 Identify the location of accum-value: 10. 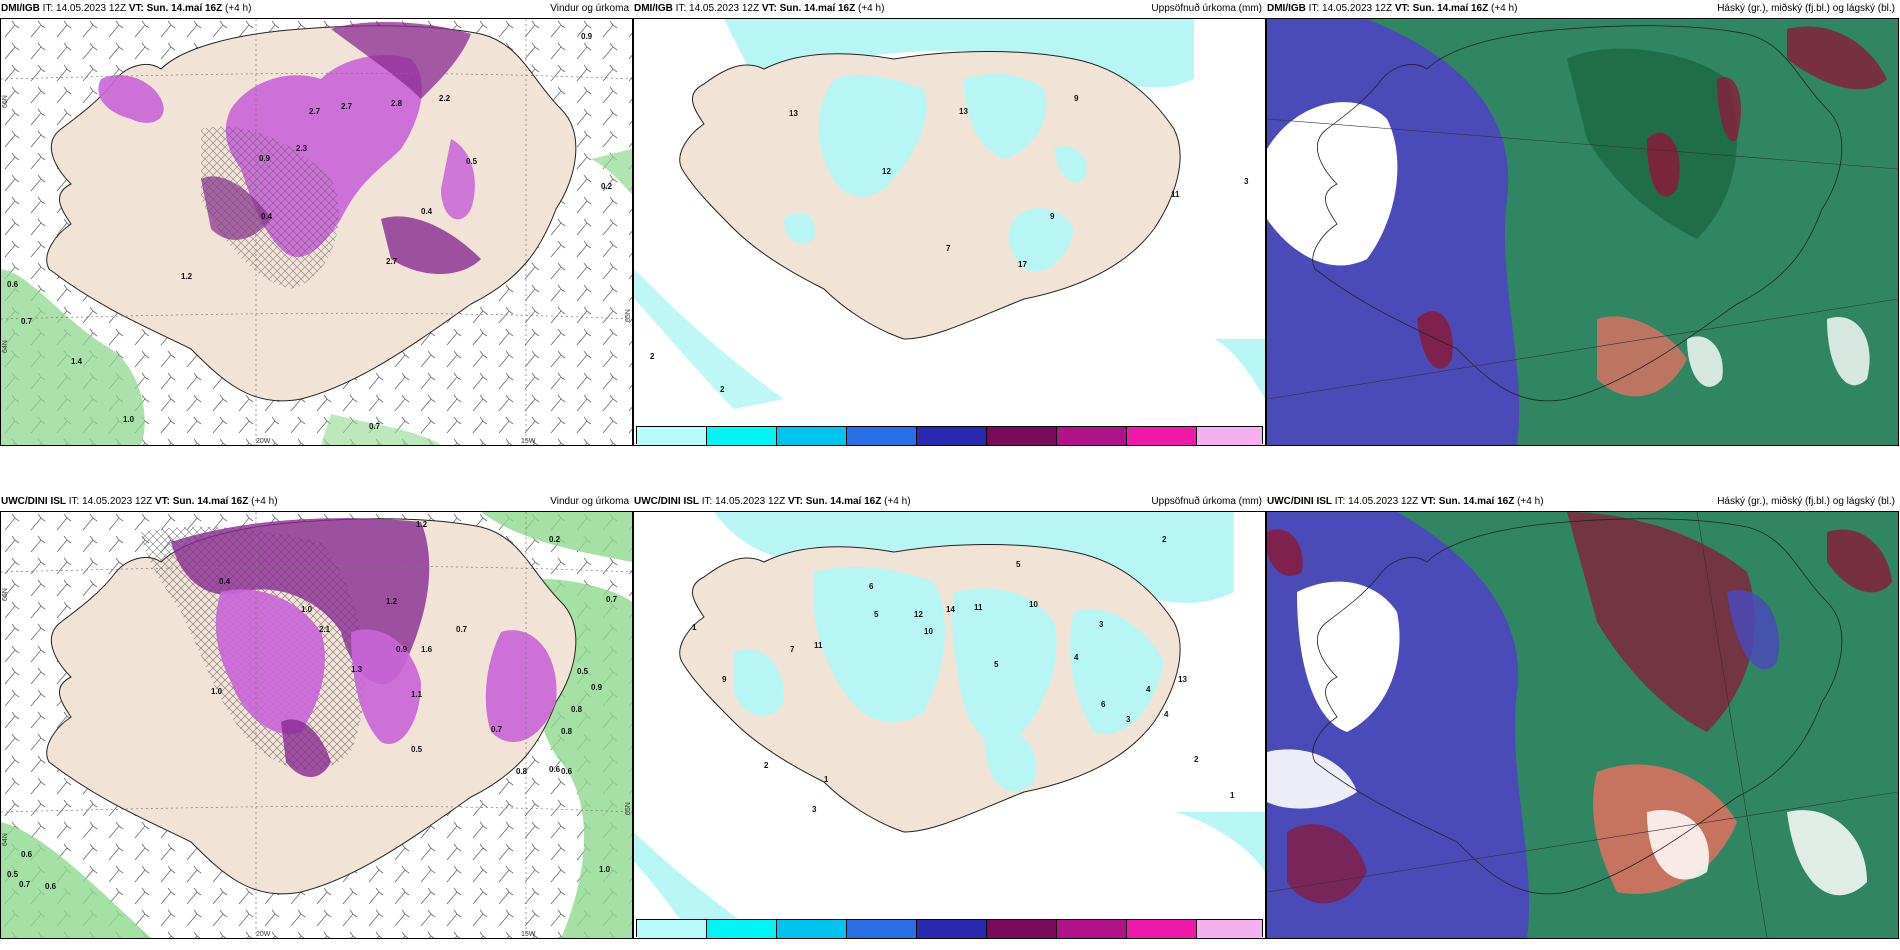
(928, 631).